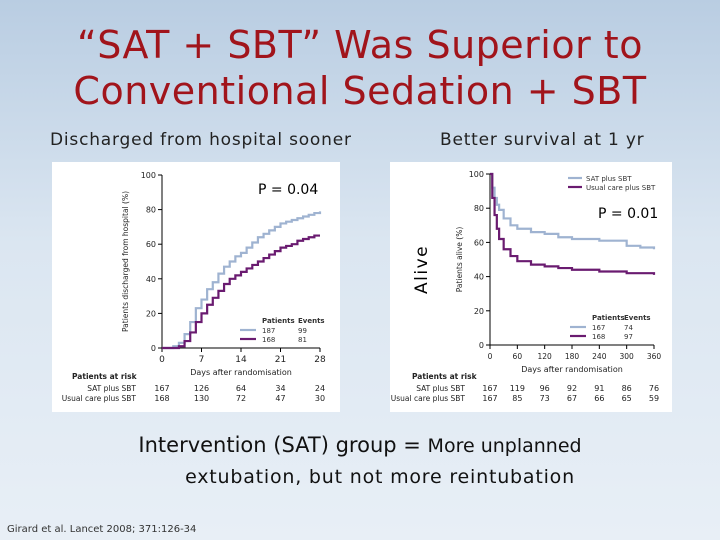  What do you see at coordinates (280, 388) in the screenshot?
I see `risk-value: 34` at bounding box center [280, 388].